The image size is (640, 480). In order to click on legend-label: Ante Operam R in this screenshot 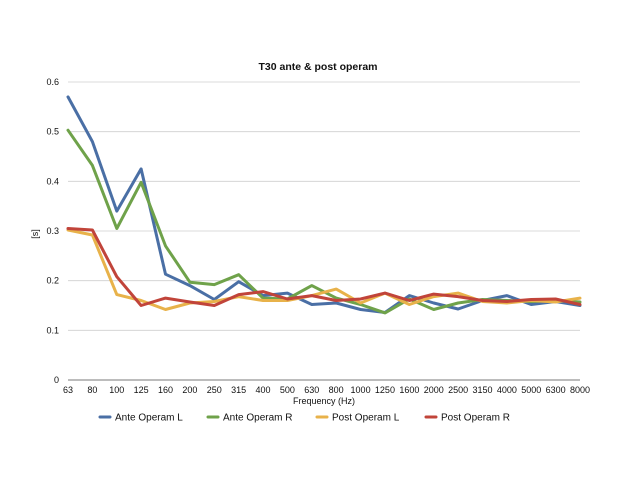, I will do `click(257, 418)`.